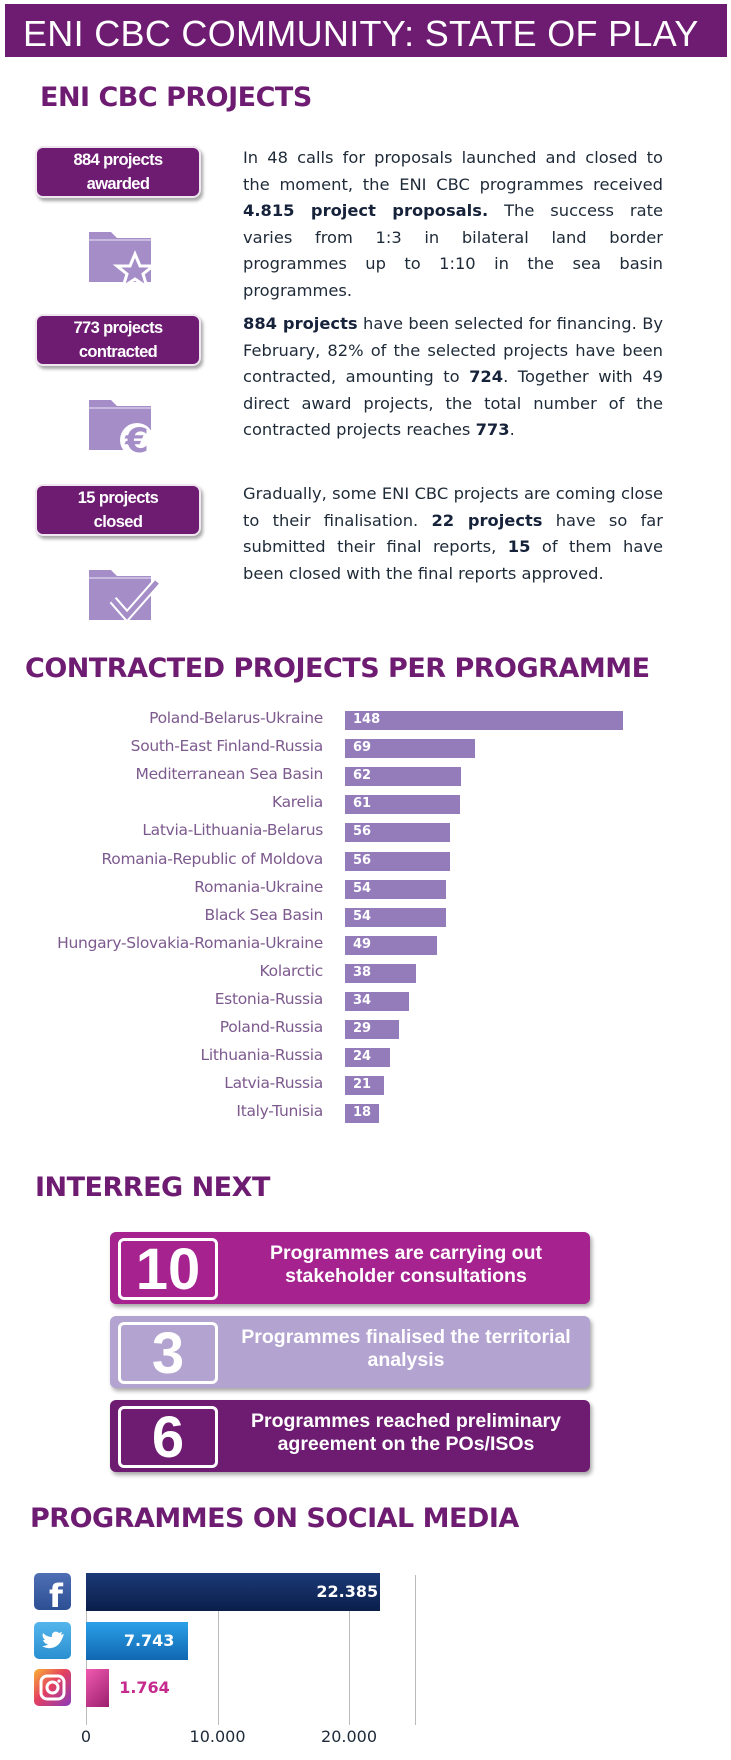 Image resolution: width=731 pixels, height=1760 pixels. What do you see at coordinates (300, 323) in the screenshot?
I see `paragraph-run: 884 projects` at bounding box center [300, 323].